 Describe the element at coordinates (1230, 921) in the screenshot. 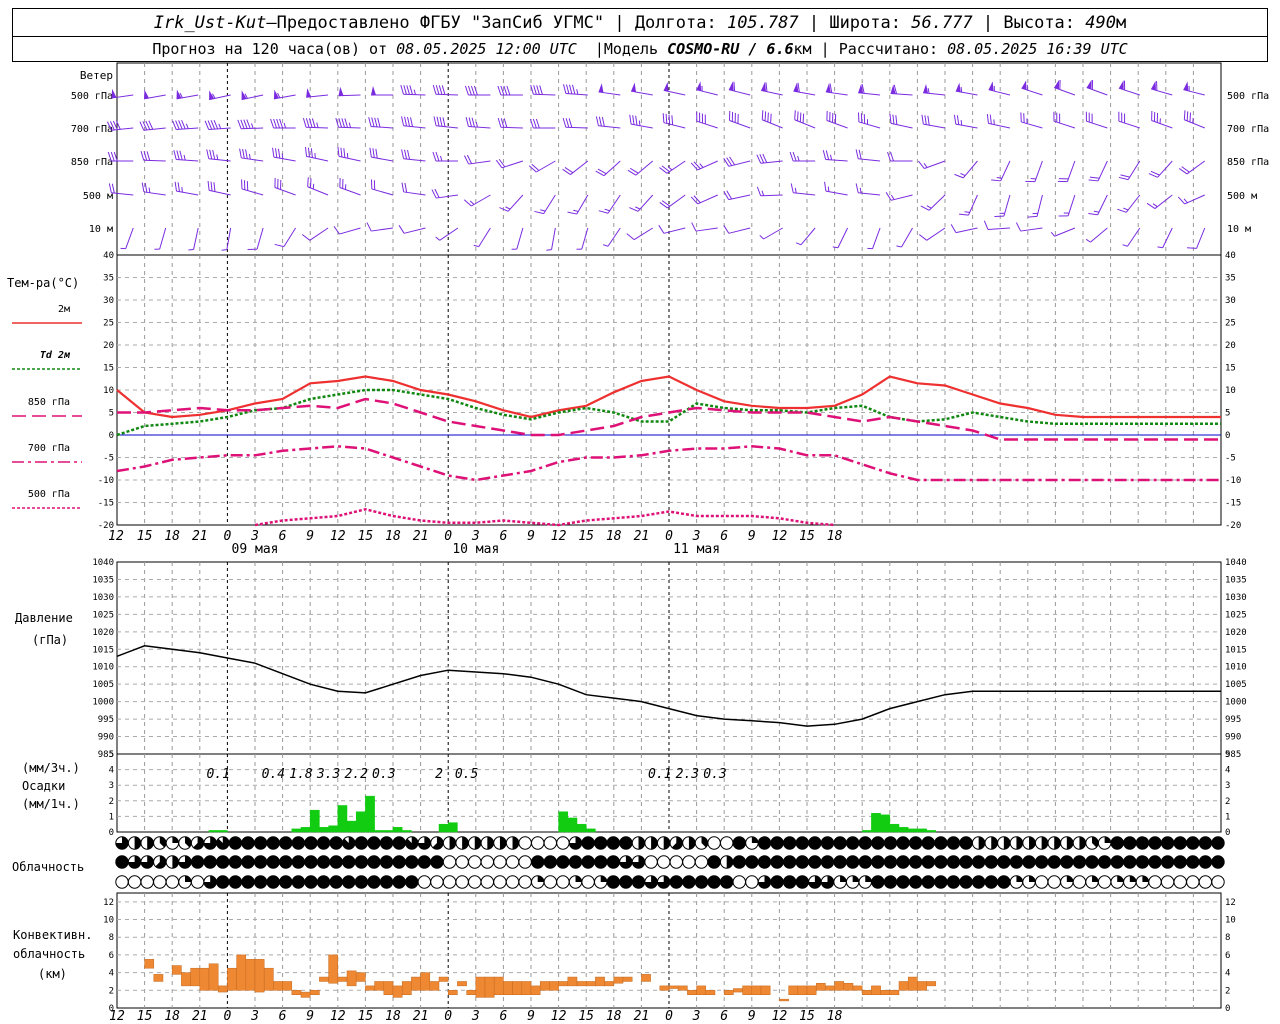

I see `y-tick-label: 10` at that location.